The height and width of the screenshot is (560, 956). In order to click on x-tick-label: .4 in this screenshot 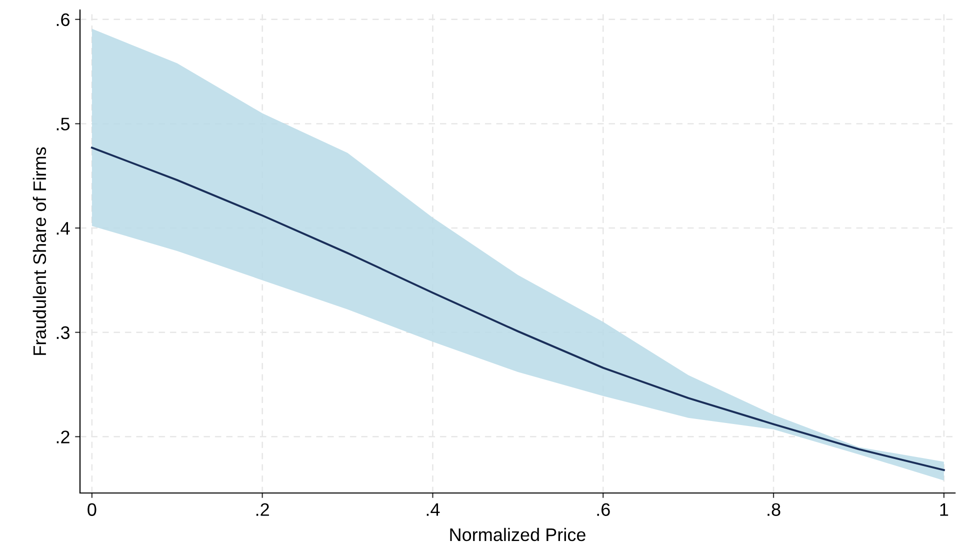, I will do `click(433, 509)`.